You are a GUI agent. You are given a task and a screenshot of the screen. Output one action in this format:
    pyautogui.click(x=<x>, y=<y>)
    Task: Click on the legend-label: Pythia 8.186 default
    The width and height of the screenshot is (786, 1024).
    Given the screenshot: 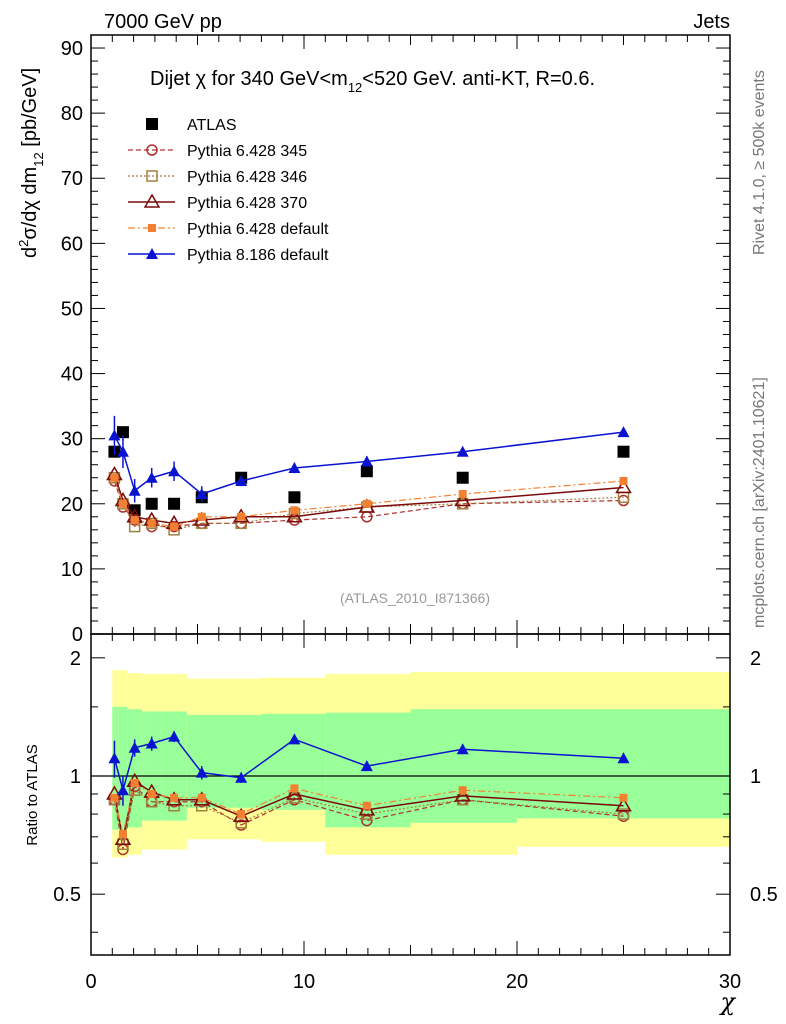 What is the action you would take?
    pyautogui.click(x=258, y=255)
    